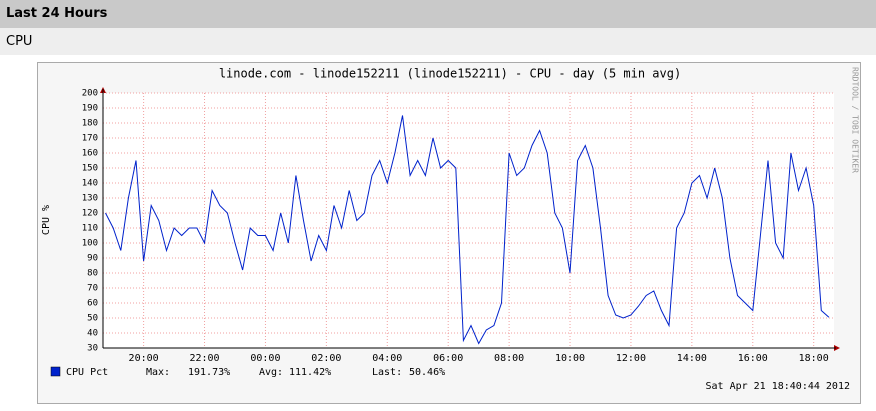 The height and width of the screenshot is (411, 876). What do you see at coordinates (92, 349) in the screenshot?
I see `y-tick-label: 30` at bounding box center [92, 349].